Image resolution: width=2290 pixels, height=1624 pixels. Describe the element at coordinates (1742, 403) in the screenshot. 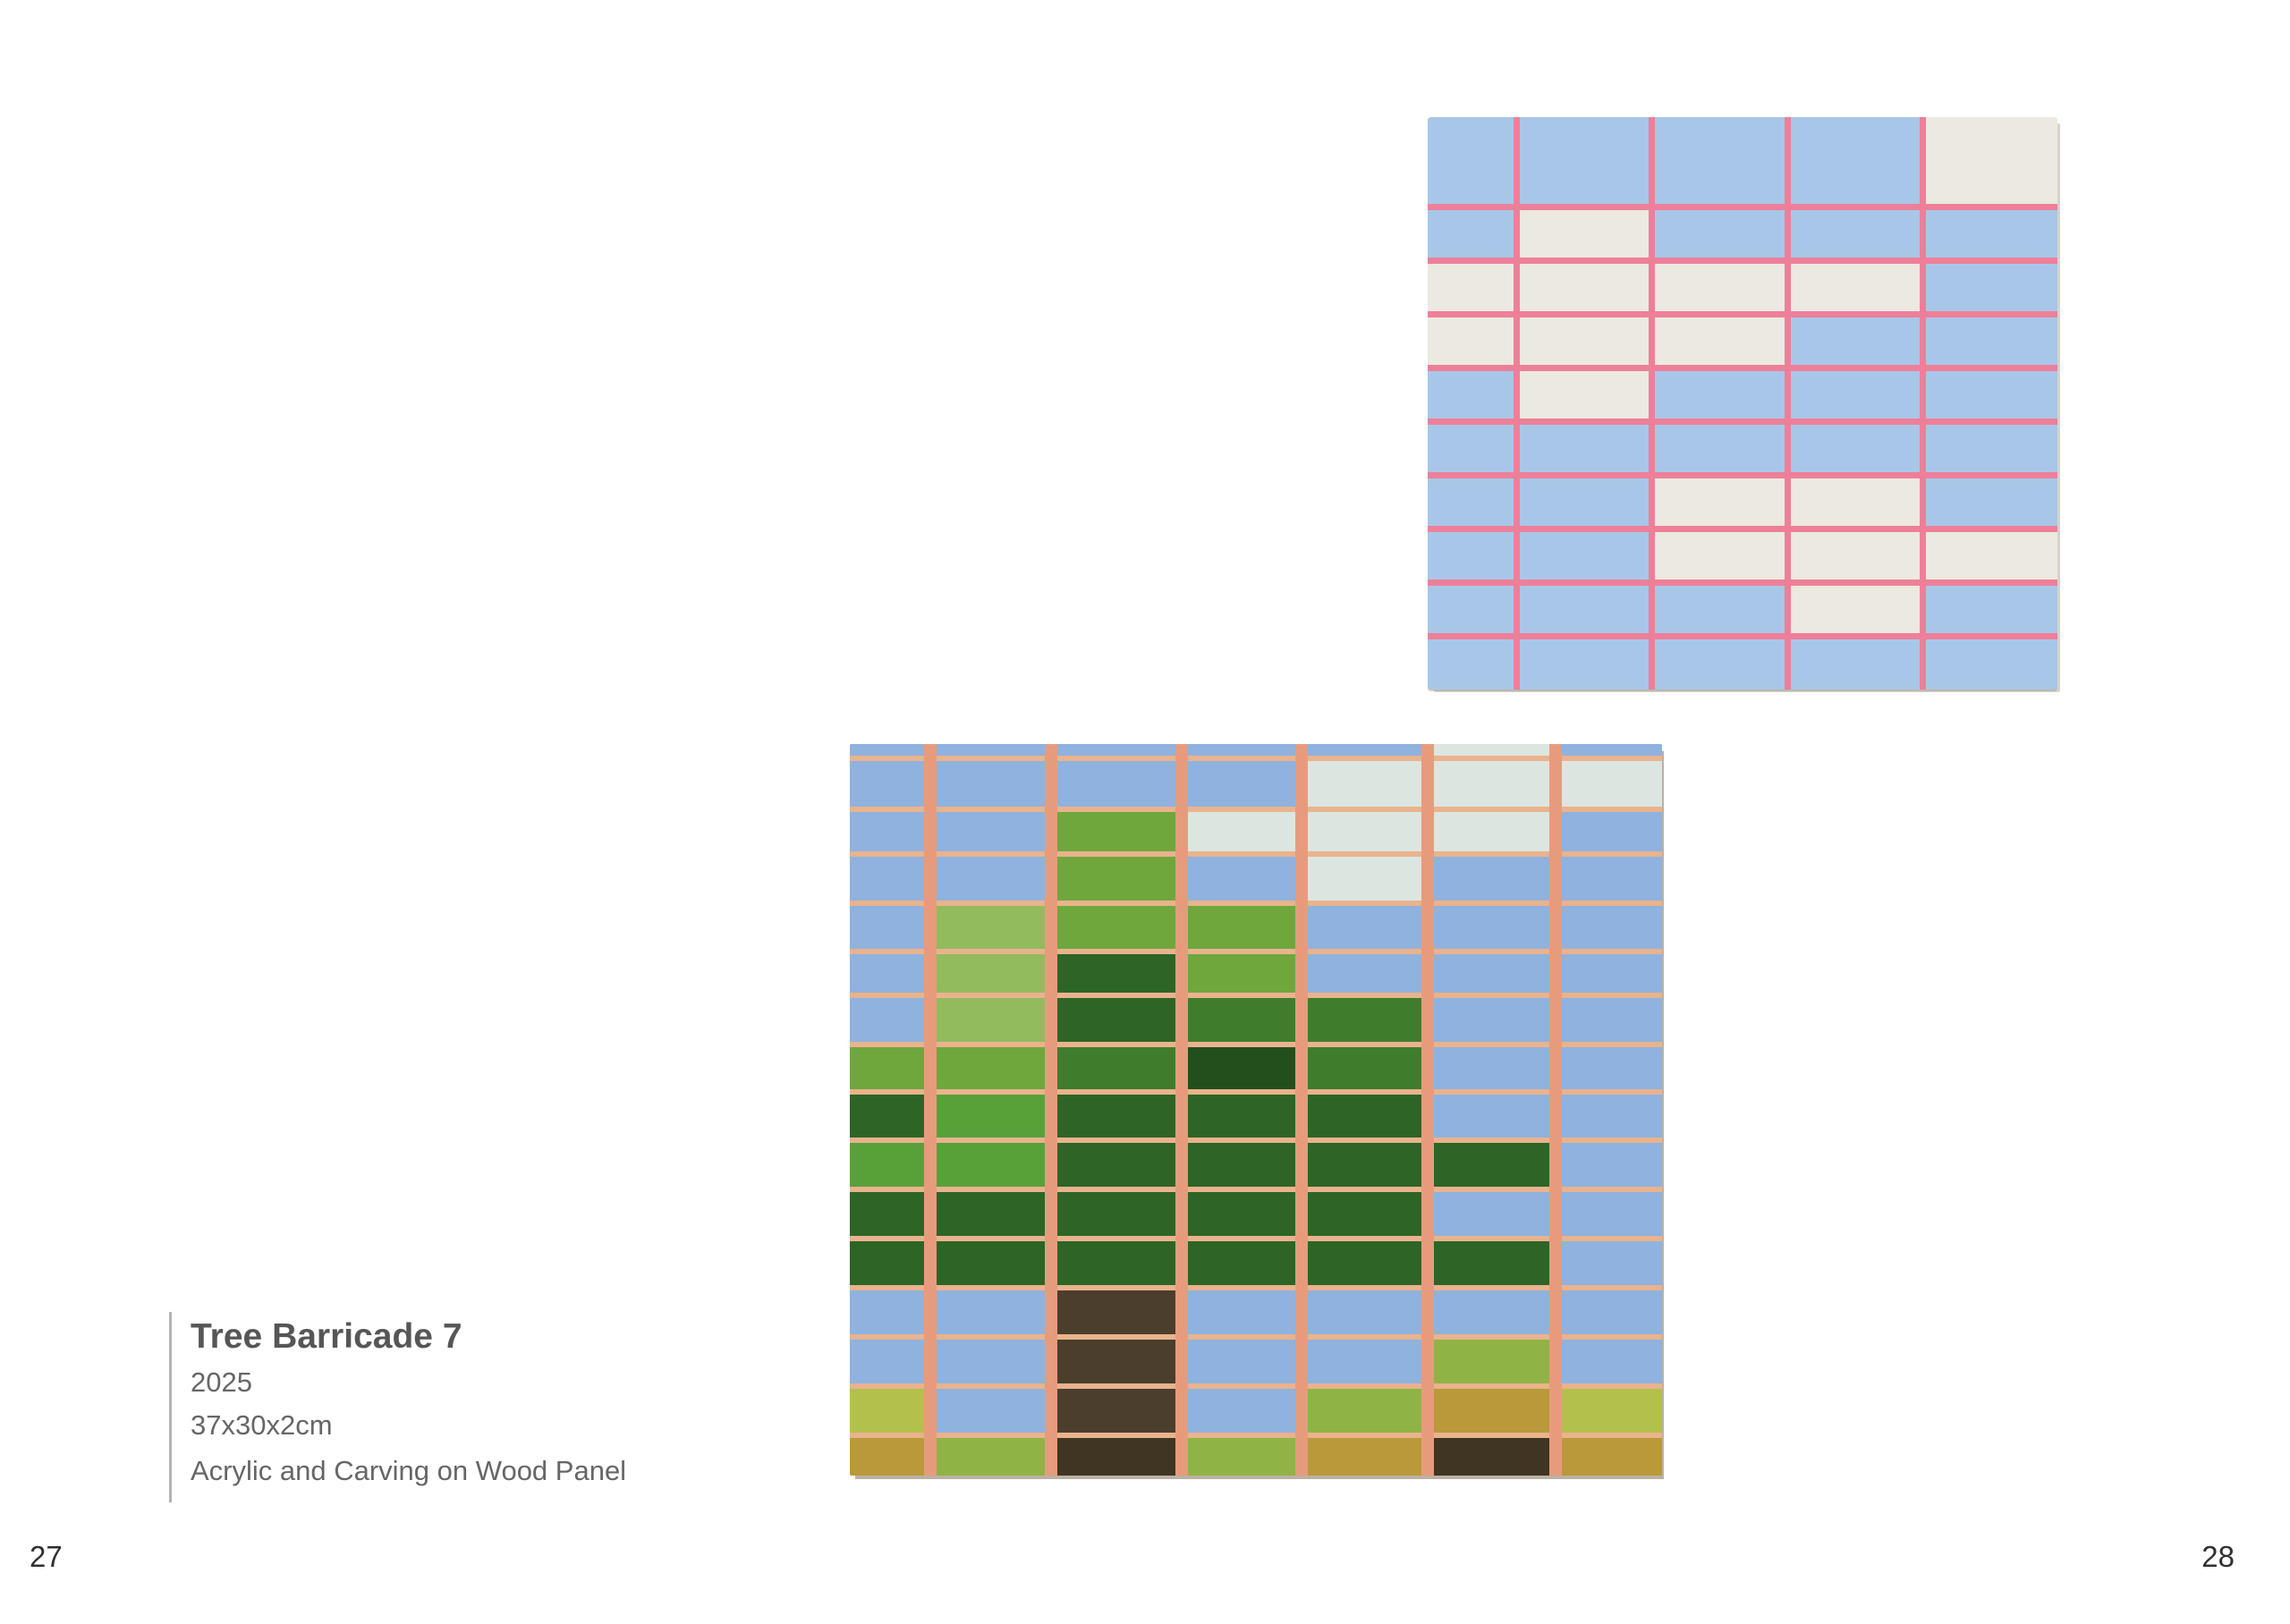

I see `sky-grid-painting` at that location.